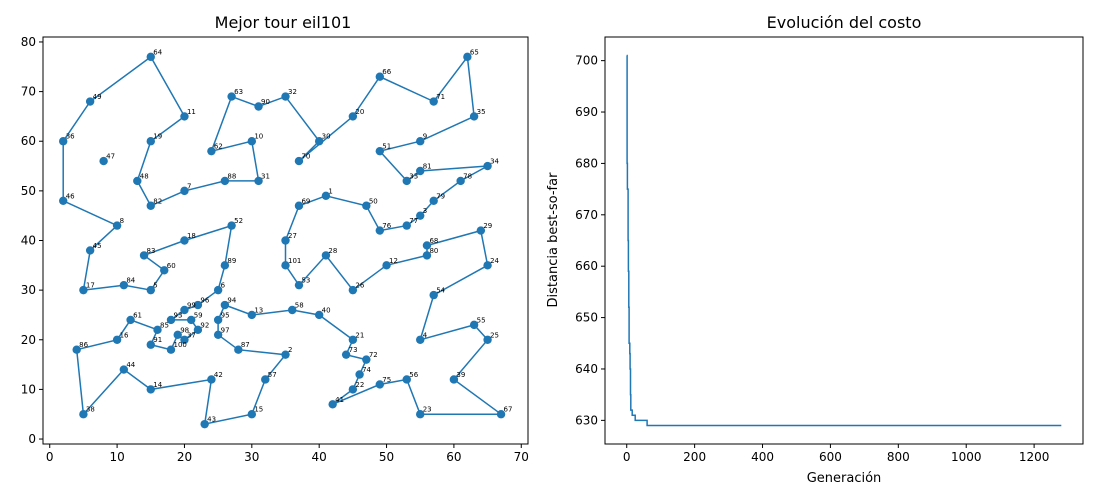 The height and width of the screenshot is (500, 1100). I want to click on city-label: 38, so click(90, 410).